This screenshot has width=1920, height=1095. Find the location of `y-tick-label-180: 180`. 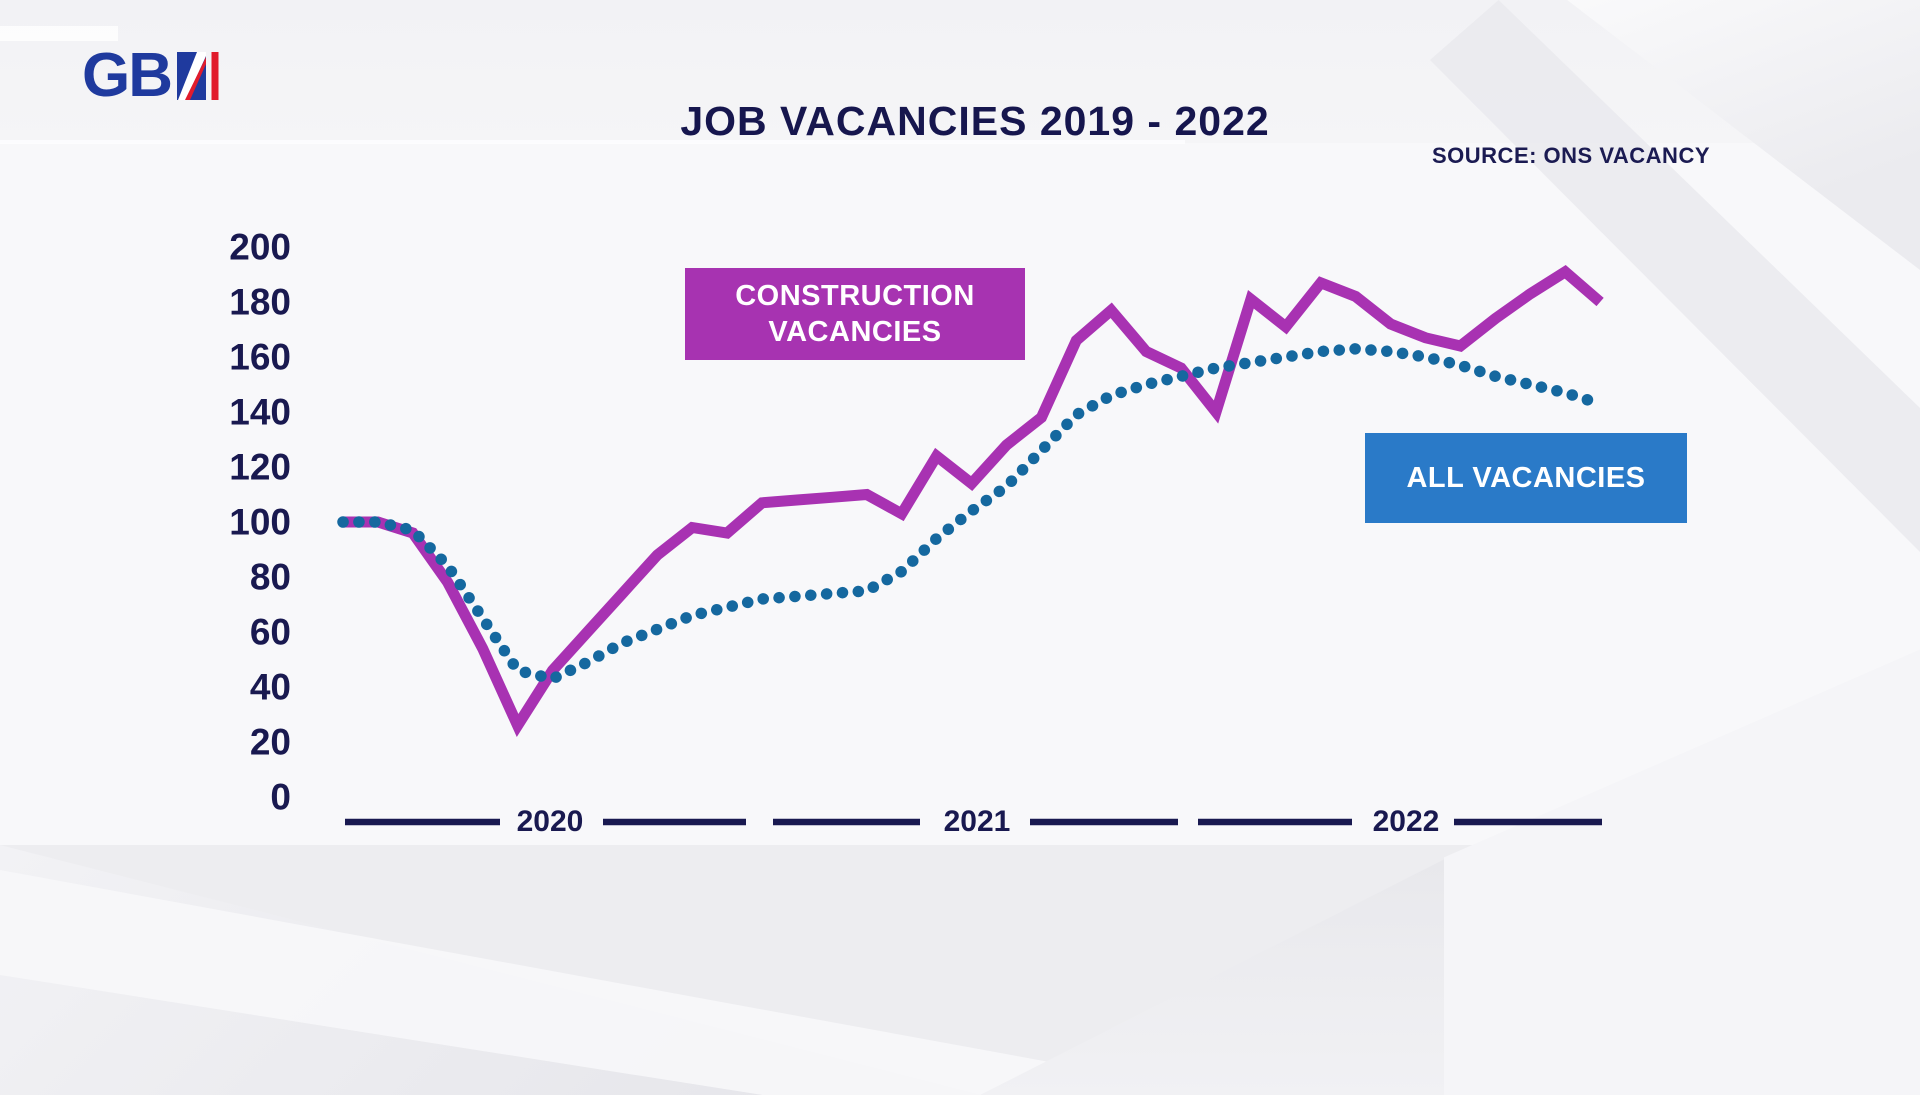

y-tick-label-180: 180 is located at coordinates (260, 302).